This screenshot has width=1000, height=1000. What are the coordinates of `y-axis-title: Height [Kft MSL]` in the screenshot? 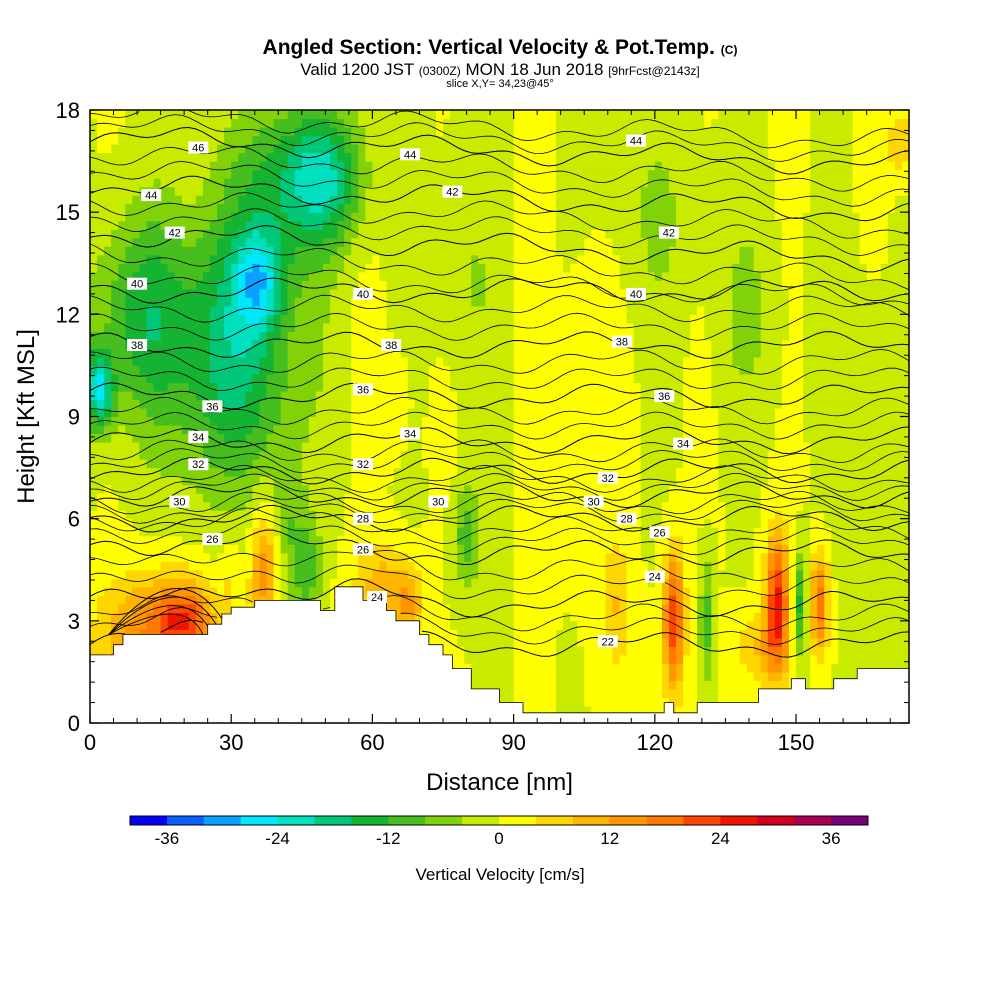 It's located at (26, 416).